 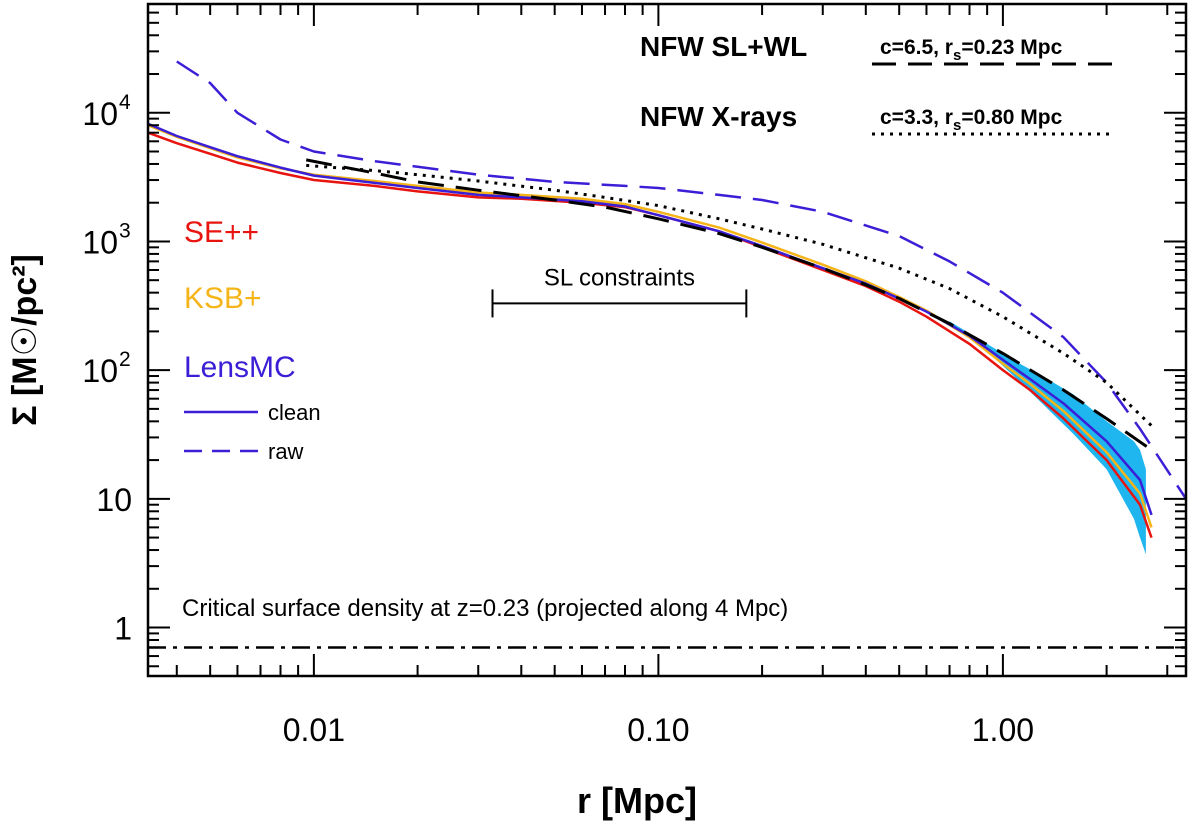 I want to click on legend-entry-se: SE++, so click(x=221, y=232).